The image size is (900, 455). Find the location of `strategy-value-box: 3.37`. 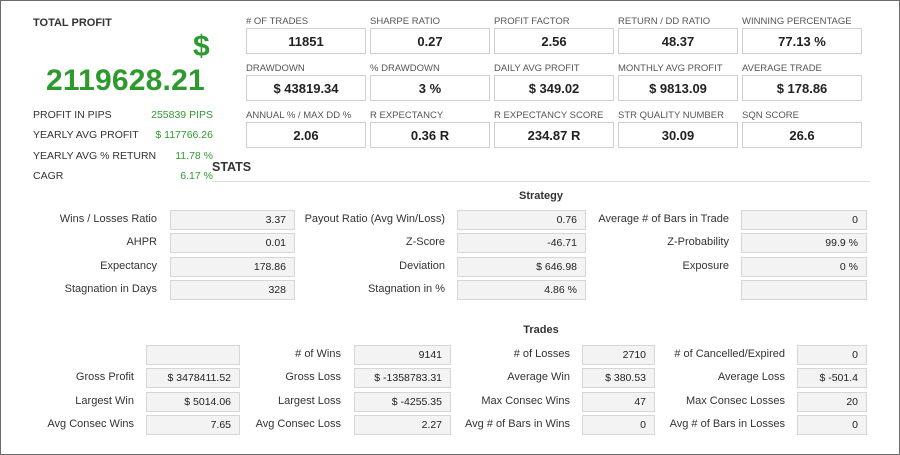

strategy-value-box: 3.37 is located at coordinates (232, 220).